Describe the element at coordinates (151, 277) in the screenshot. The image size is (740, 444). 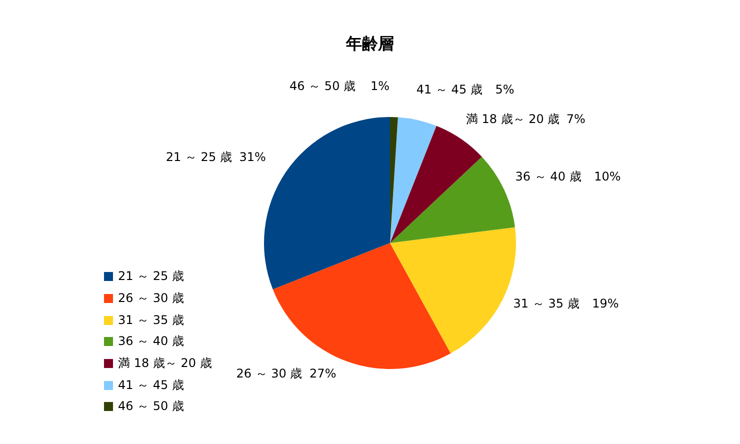
I see `legend-label: 21 ～ 25 歳` at that location.